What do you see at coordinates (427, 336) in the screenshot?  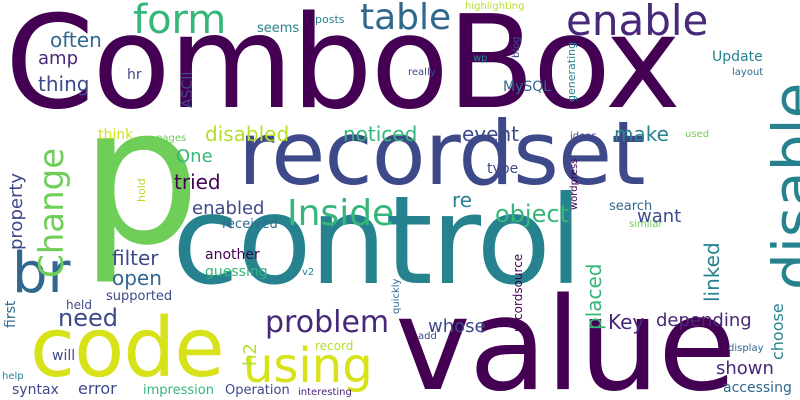 I see `word: add` at bounding box center [427, 336].